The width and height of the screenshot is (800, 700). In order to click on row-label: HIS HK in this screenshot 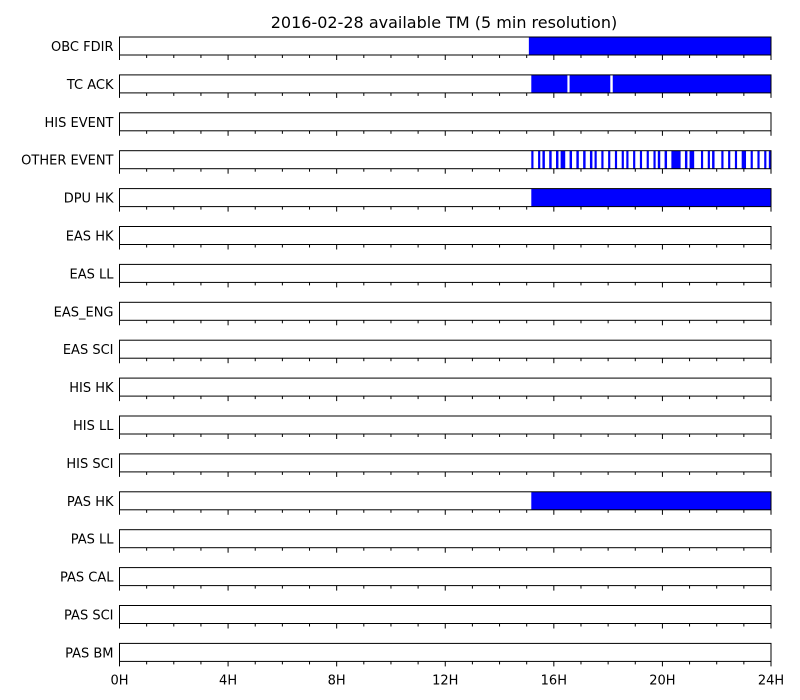, I will do `click(91, 388)`.